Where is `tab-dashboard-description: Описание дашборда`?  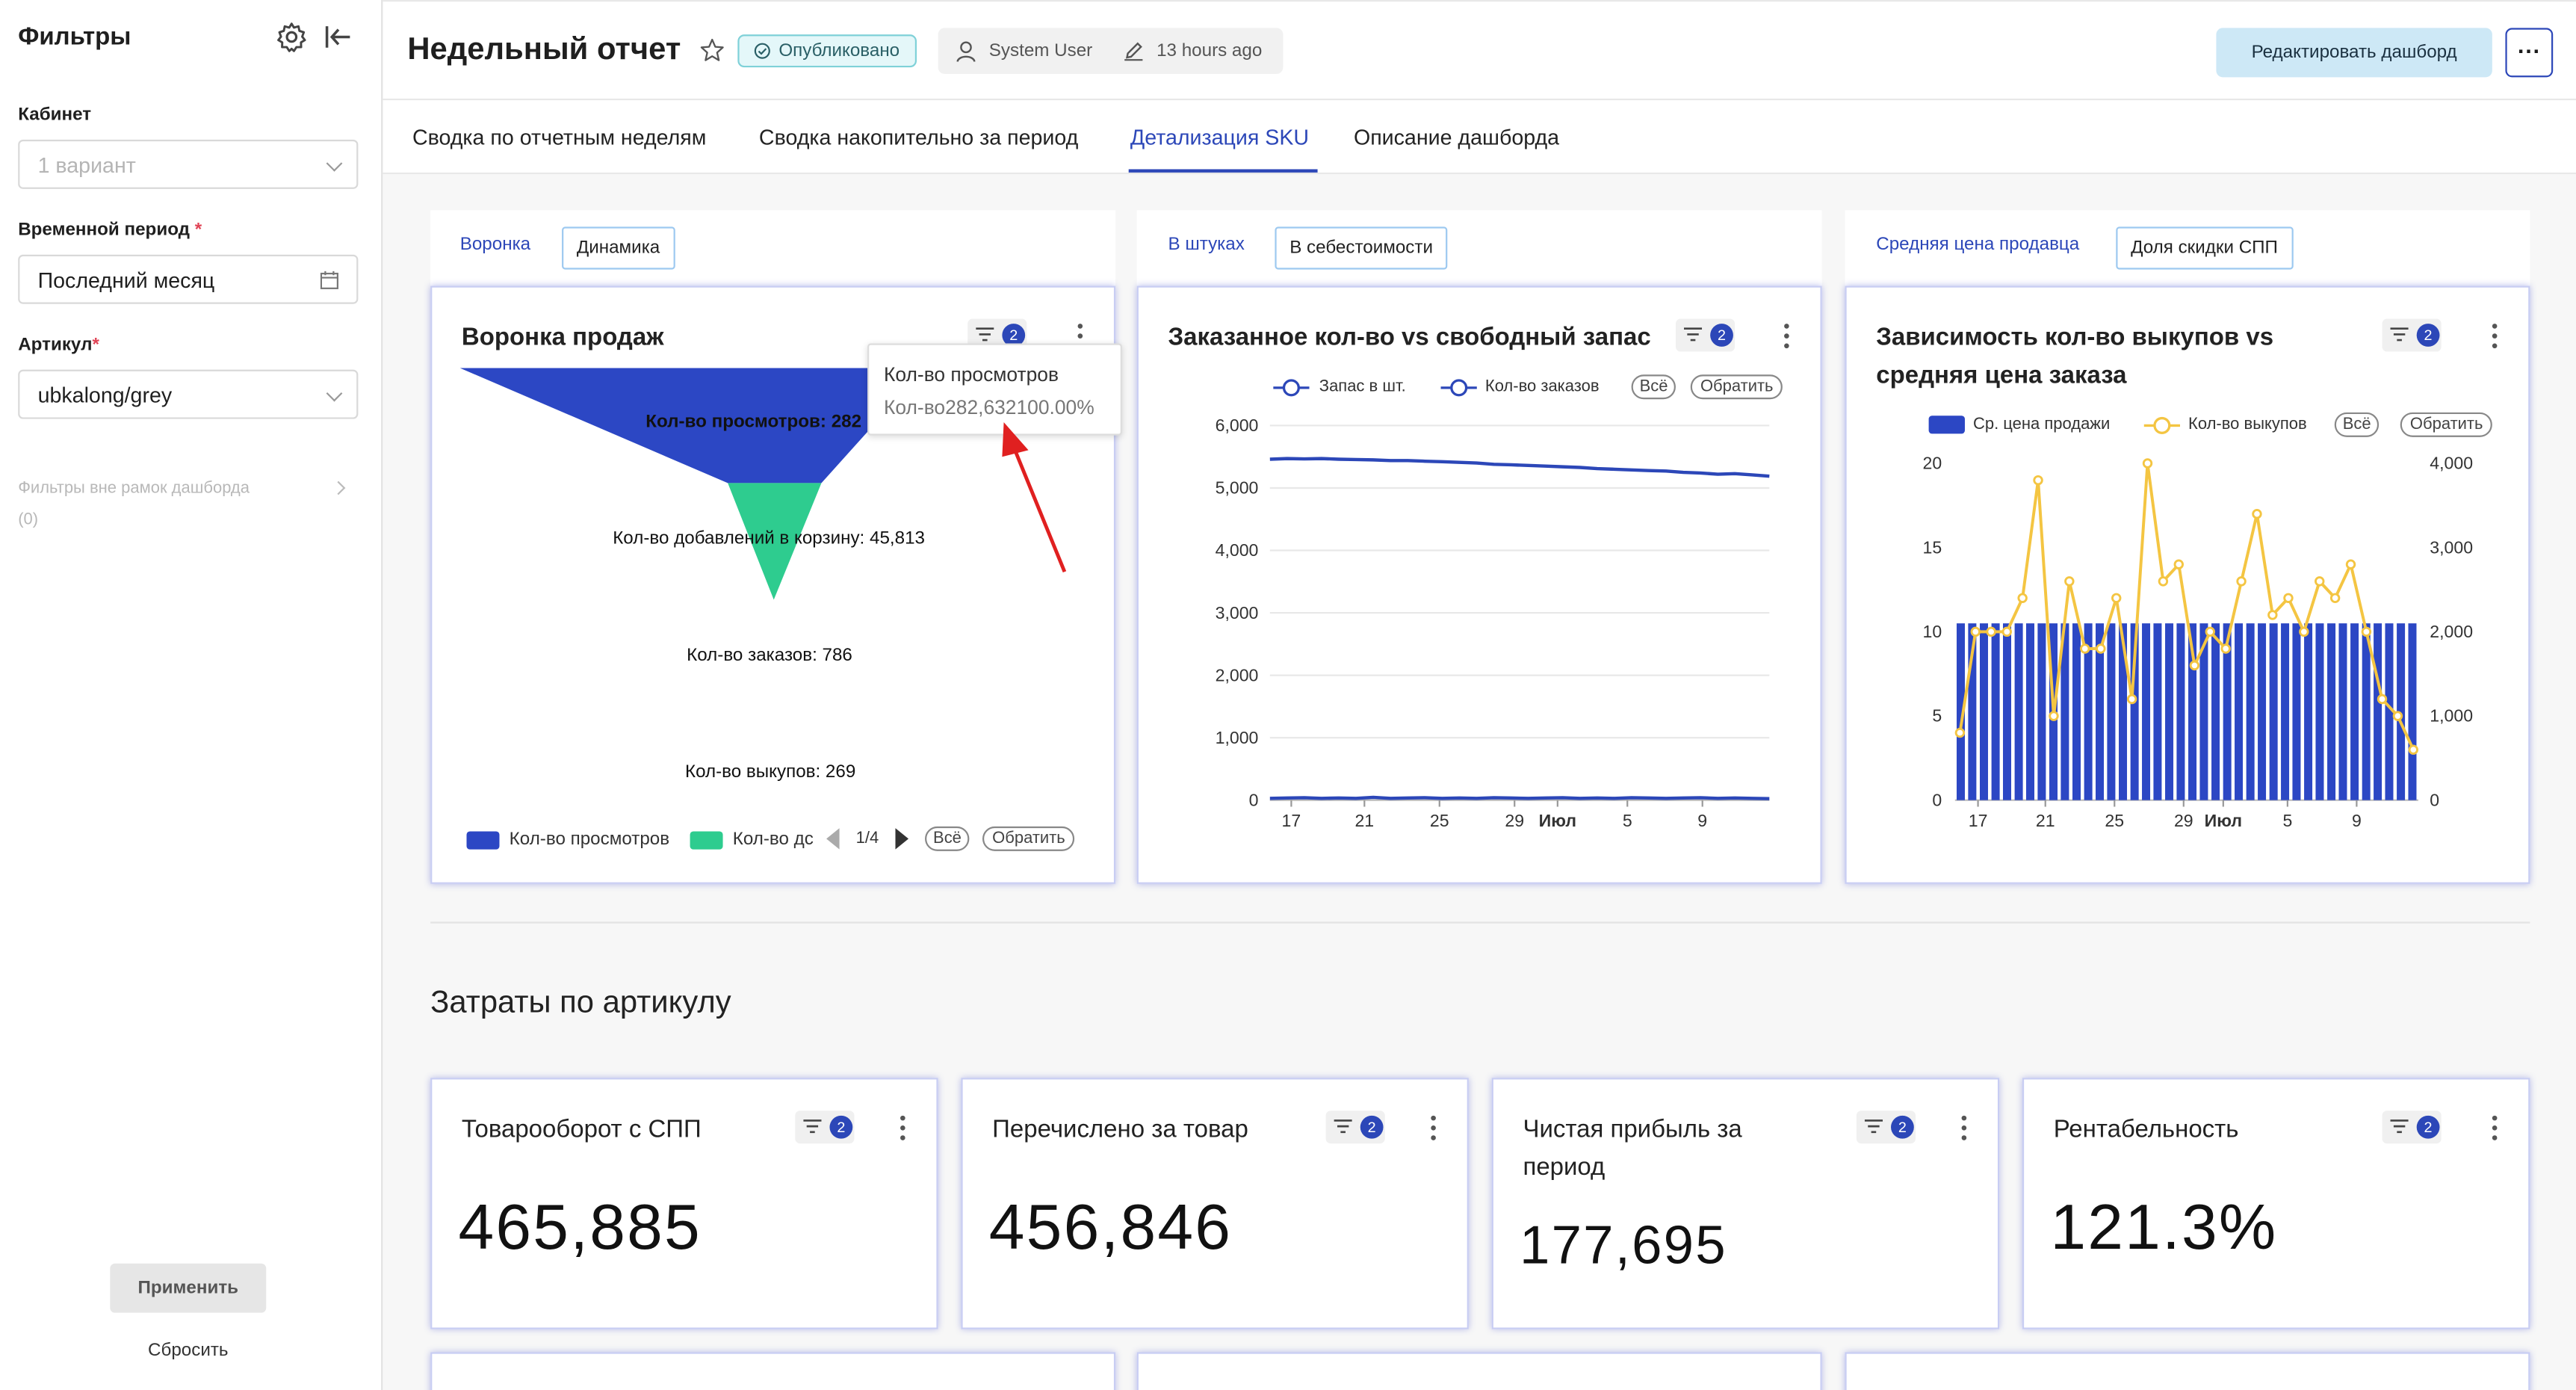
tab-dashboard-description: Описание дашборда is located at coordinates (1456, 137).